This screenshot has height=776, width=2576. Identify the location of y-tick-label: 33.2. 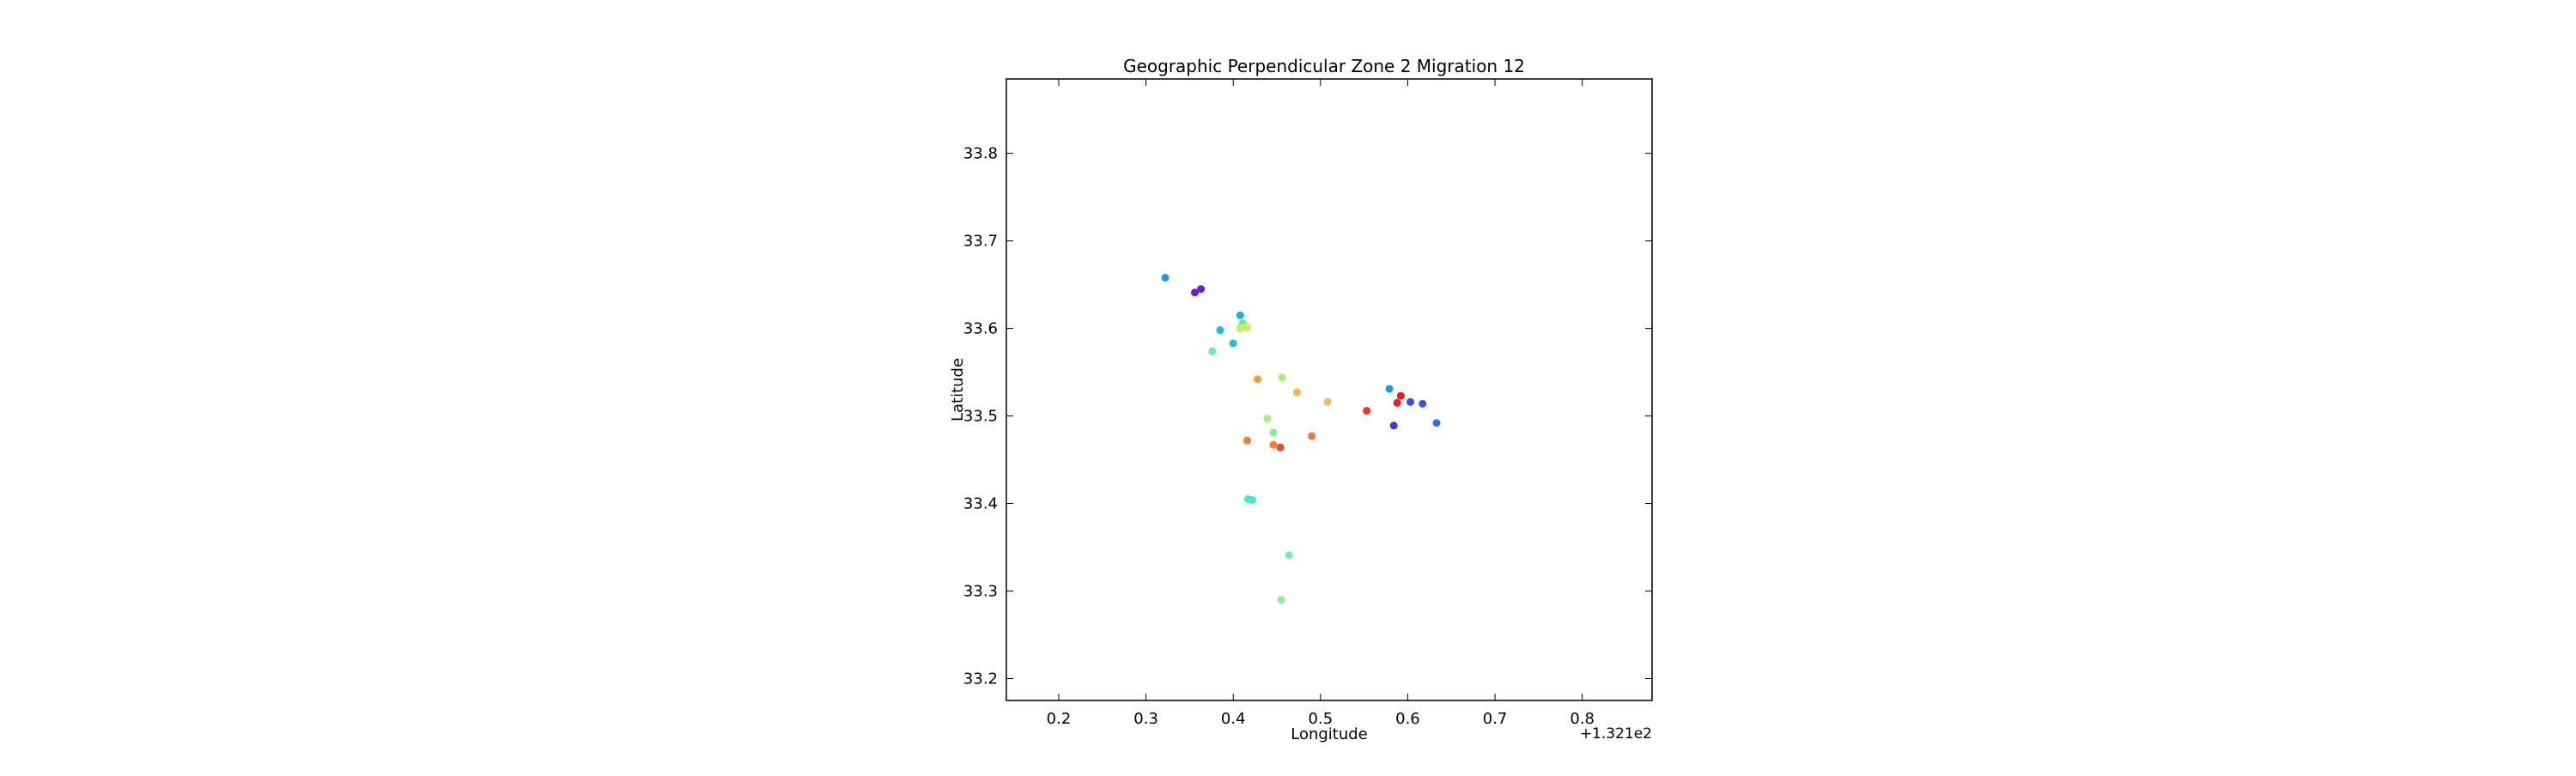
(980, 679).